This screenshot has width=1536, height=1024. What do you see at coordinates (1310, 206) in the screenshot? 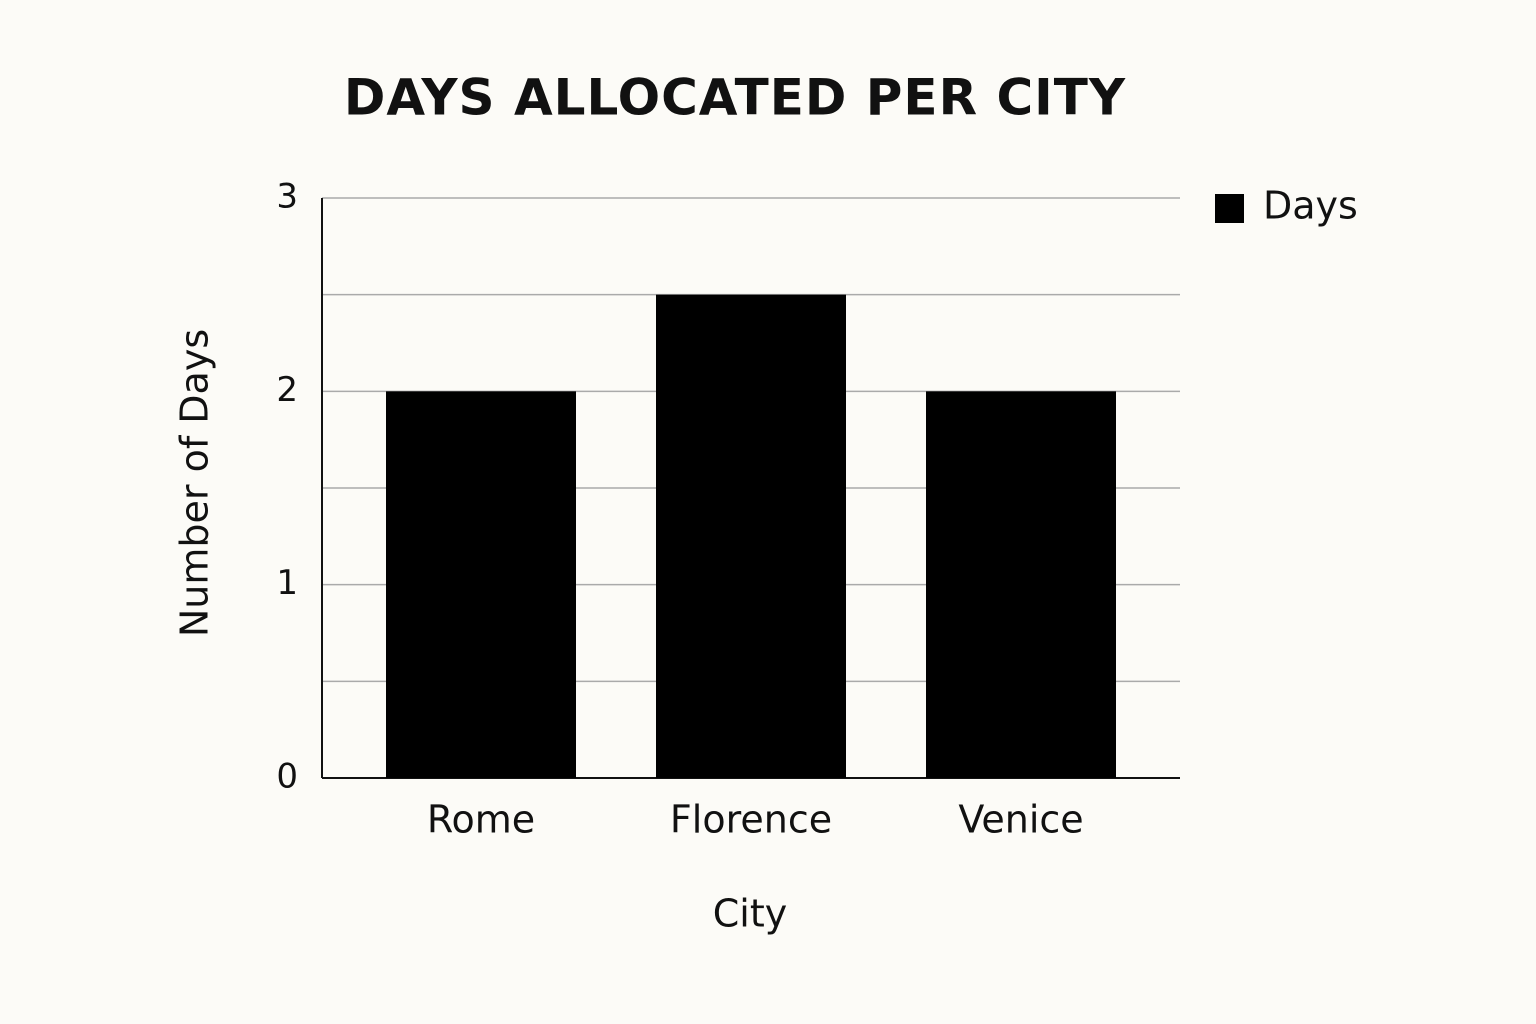
I see `legend-label: Days` at bounding box center [1310, 206].